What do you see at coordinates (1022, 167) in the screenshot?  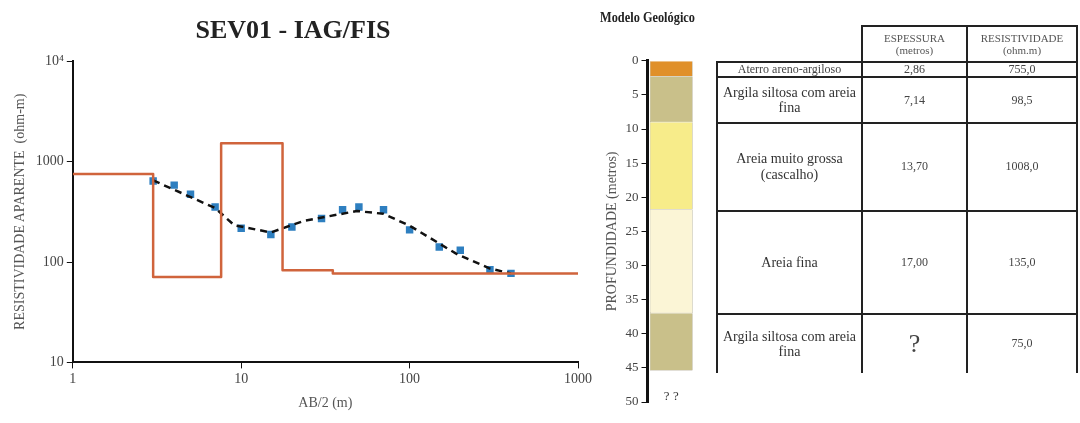 I see `data-label: 1008,0` at bounding box center [1022, 167].